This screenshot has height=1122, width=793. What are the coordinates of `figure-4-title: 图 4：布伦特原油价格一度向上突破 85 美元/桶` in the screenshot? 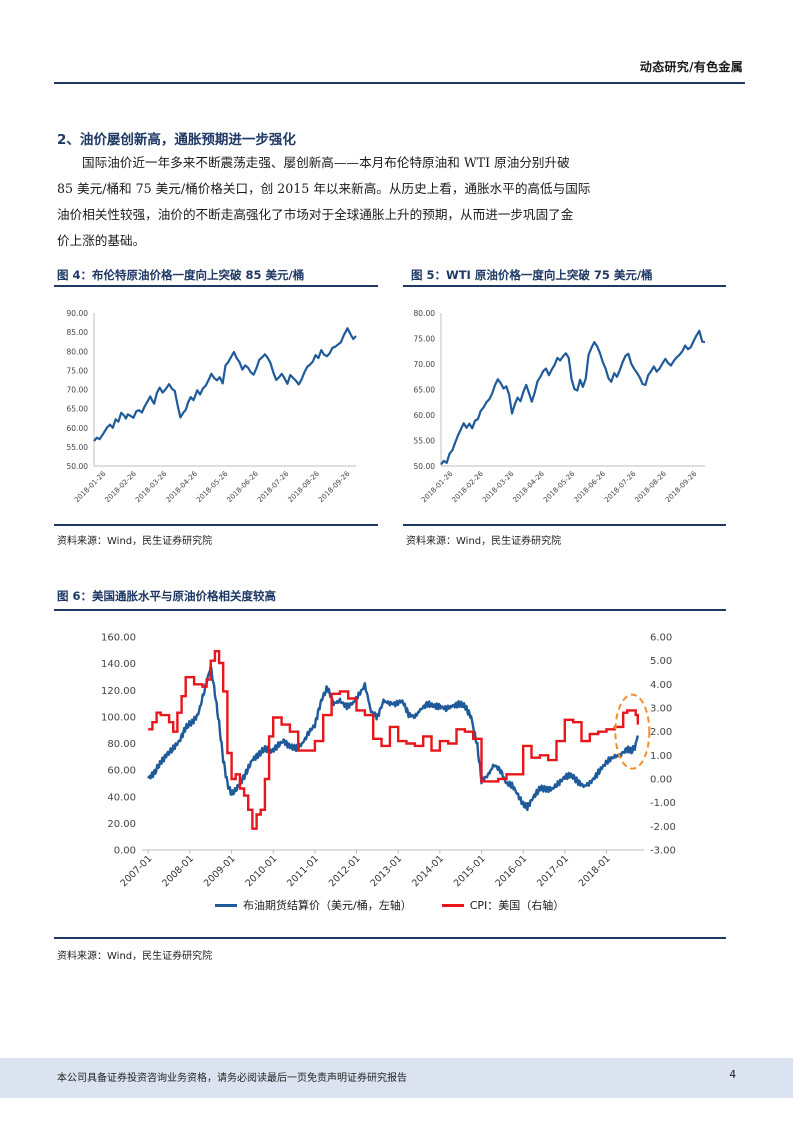 It's located at (181, 275).